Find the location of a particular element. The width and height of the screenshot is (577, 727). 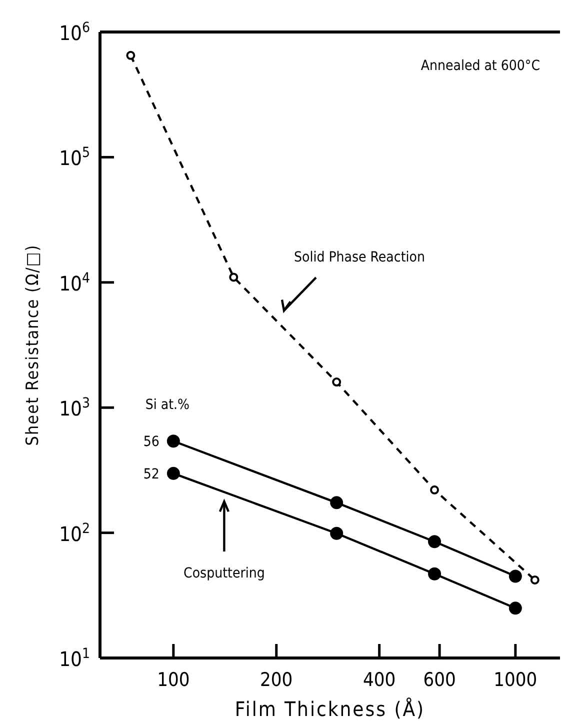

x-tick-label: 400 is located at coordinates (379, 680).